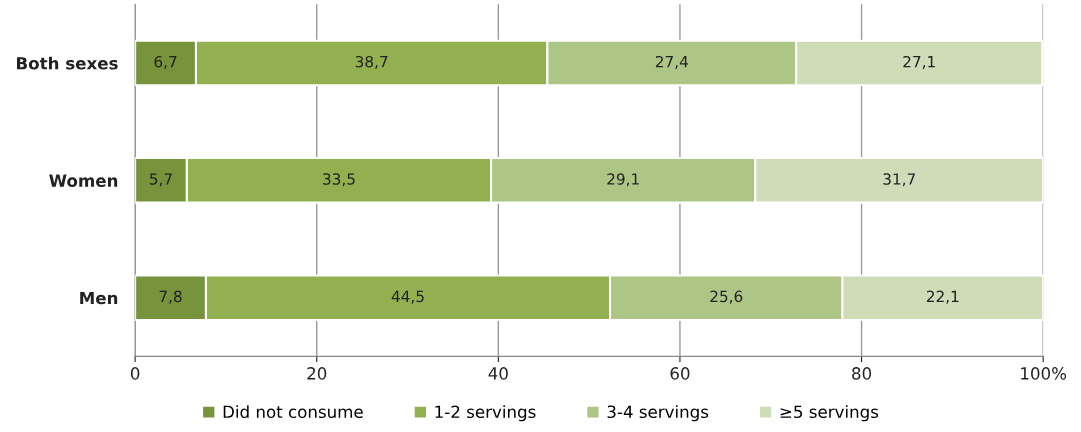 This screenshot has width=1081, height=432. What do you see at coordinates (829, 413) in the screenshot?
I see `legend-label: ≥5 servings` at bounding box center [829, 413].